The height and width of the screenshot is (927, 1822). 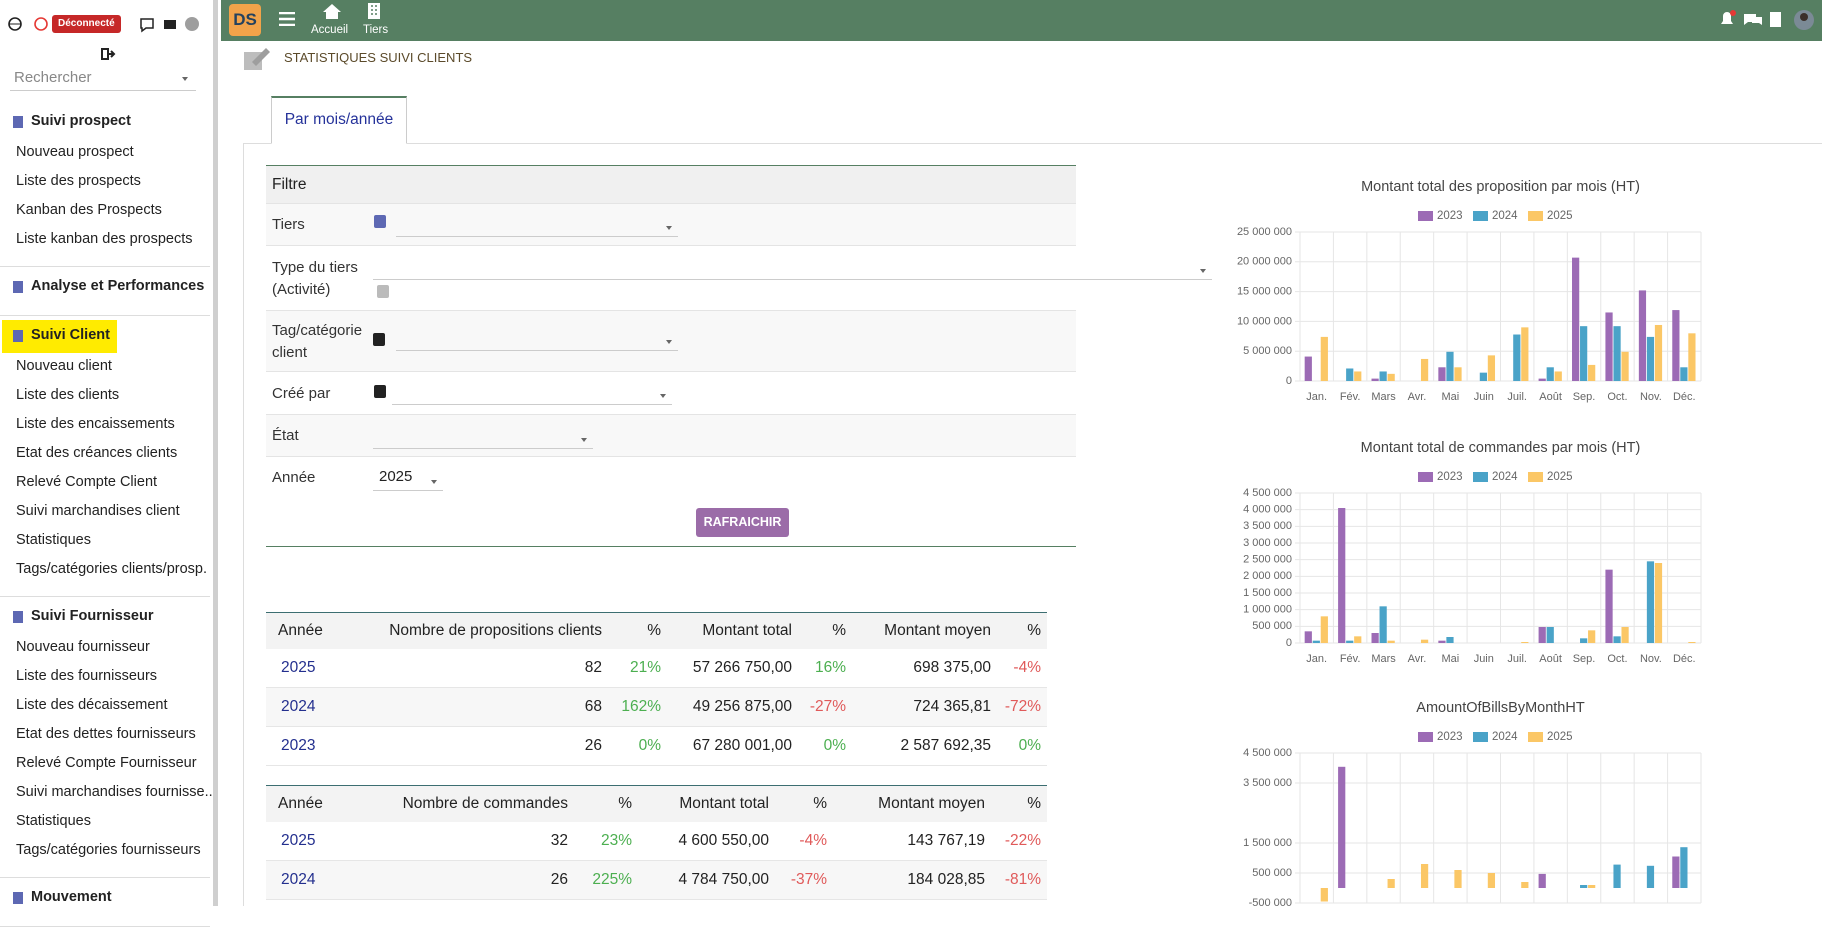 I want to click on nav-link: Tiers, so click(x=375, y=30).